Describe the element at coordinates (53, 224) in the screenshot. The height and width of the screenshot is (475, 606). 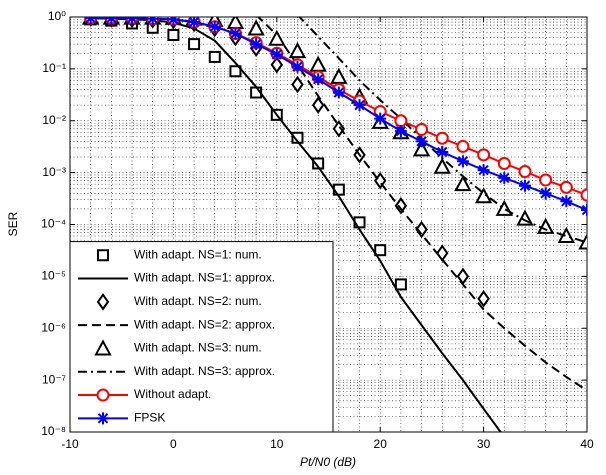
I see `y-tick-label: 10⁻⁴` at that location.